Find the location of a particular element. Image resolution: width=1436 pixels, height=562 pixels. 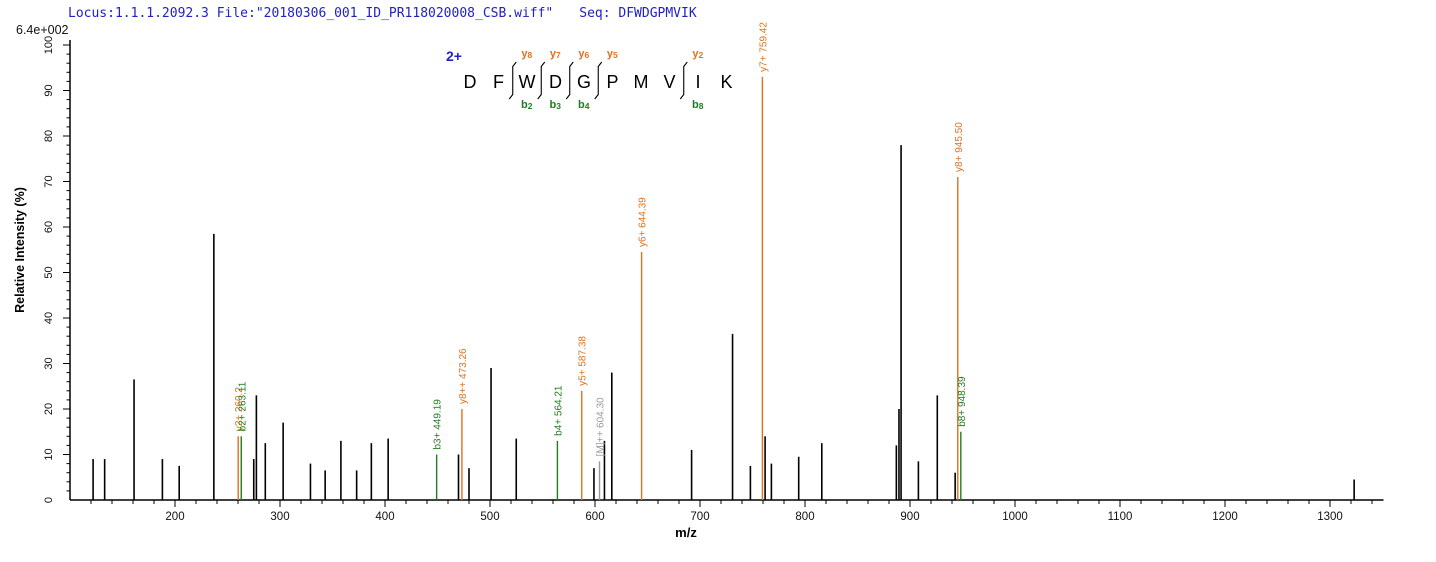

residue-1-F: F is located at coordinates (498, 82).